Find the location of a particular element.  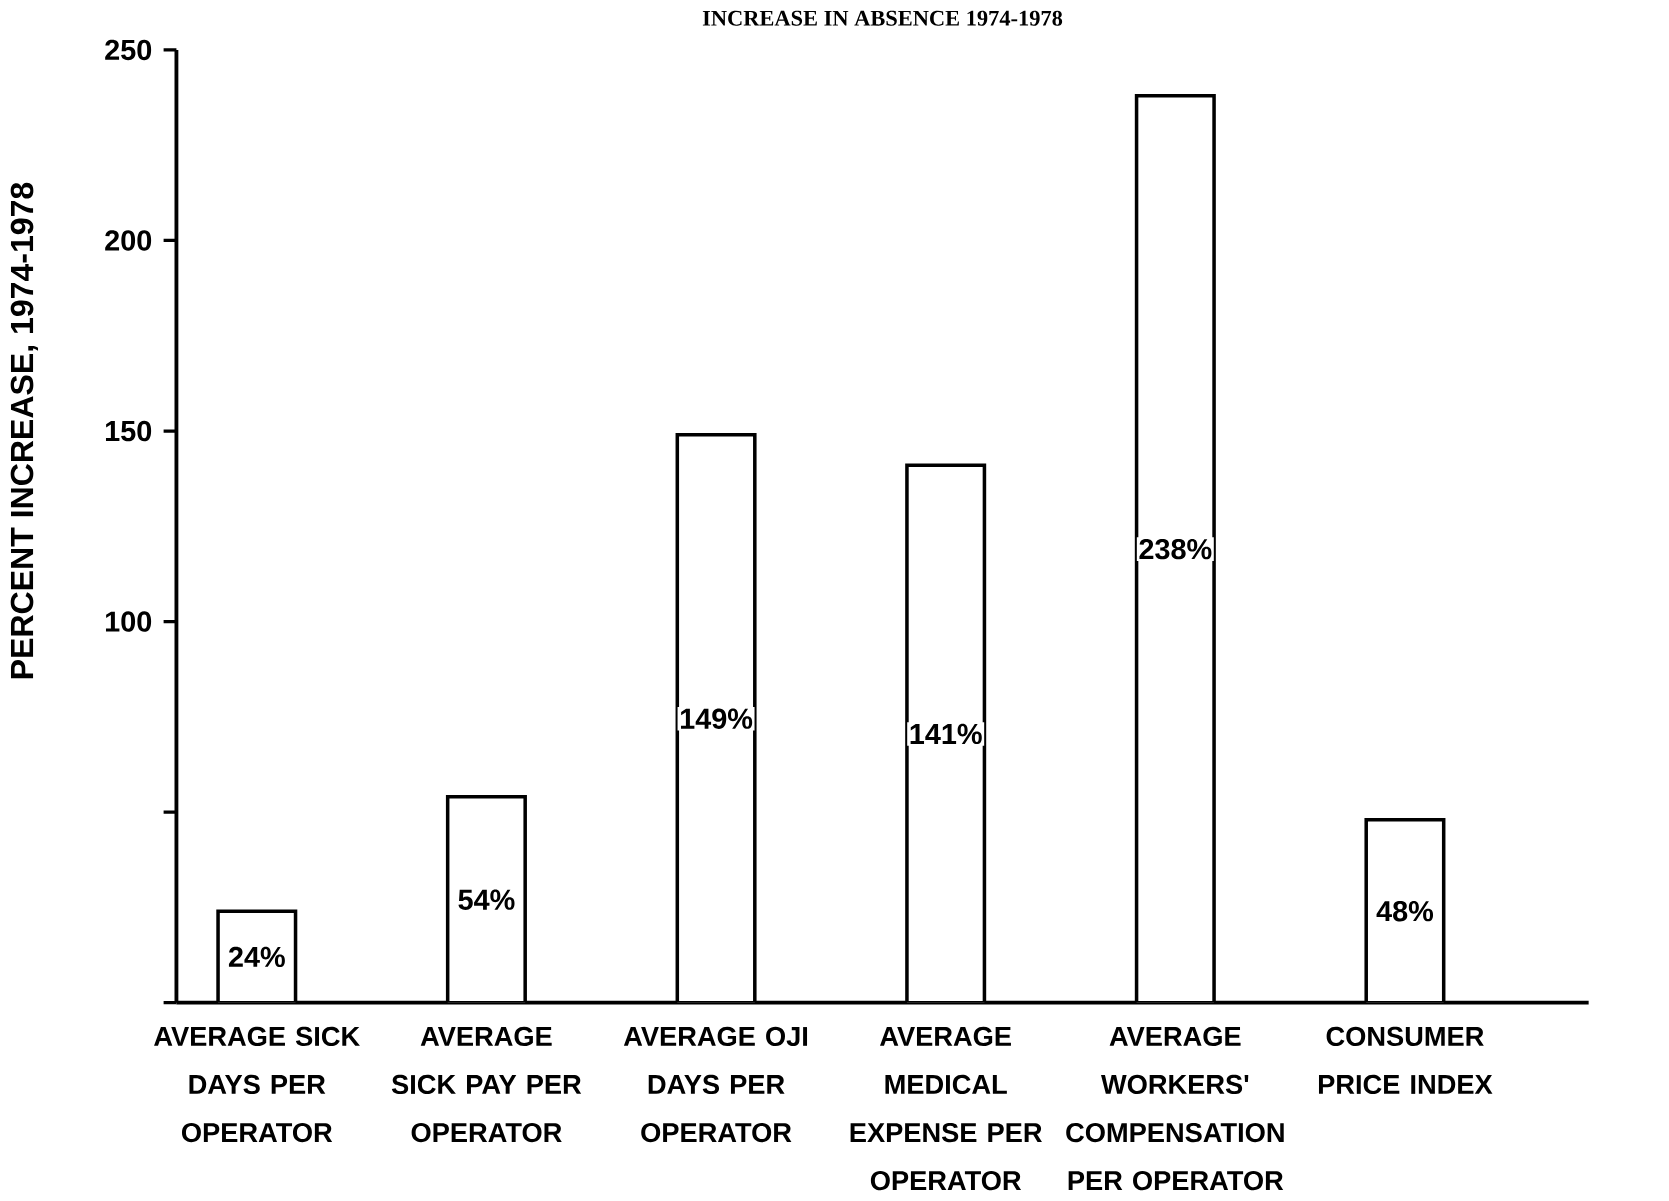

data-label: 141% is located at coordinates (946, 734).